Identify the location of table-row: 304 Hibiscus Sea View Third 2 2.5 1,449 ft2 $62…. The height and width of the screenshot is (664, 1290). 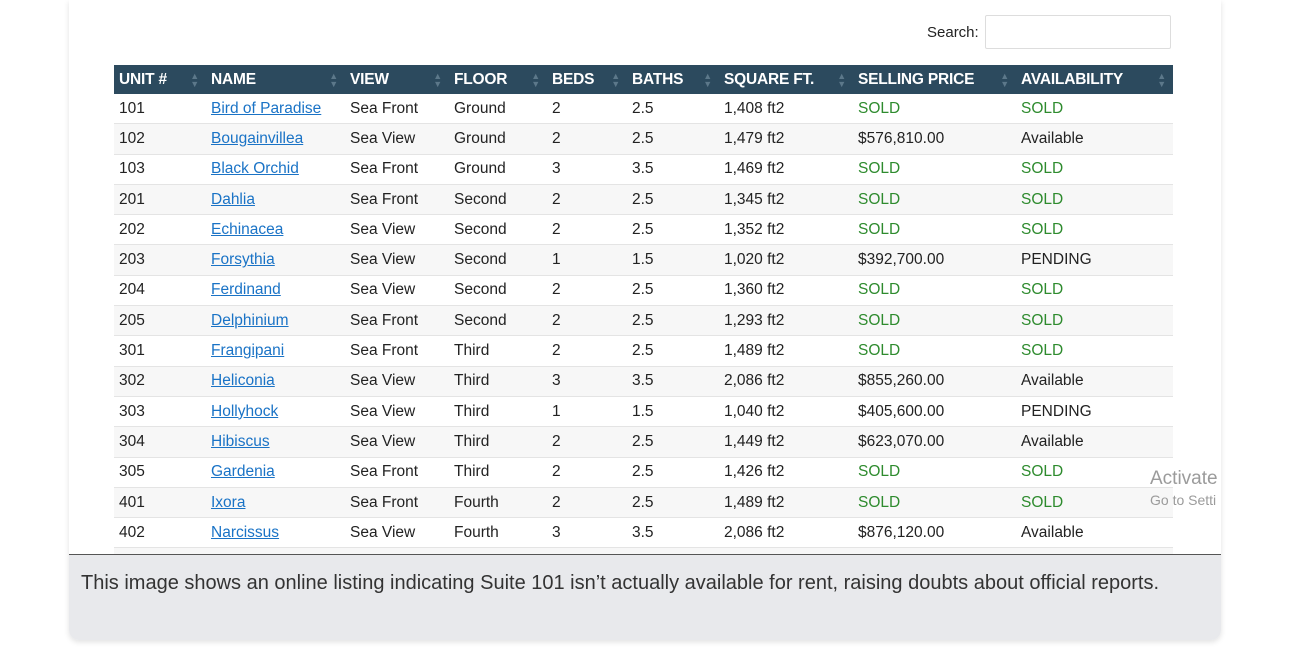
(643, 442).